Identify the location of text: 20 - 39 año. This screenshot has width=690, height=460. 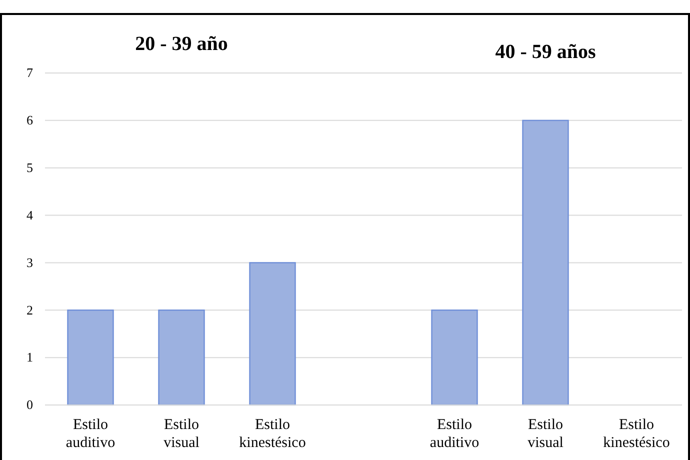
(181, 44).